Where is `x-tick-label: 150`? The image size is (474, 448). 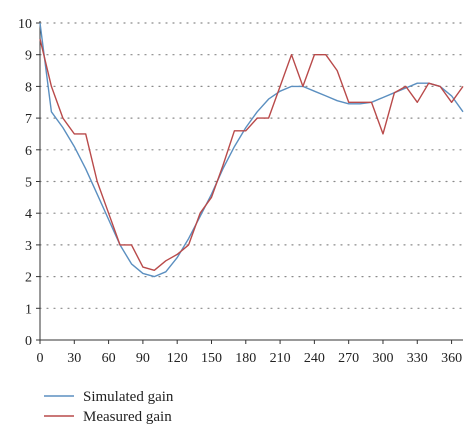
x-tick-label: 150 is located at coordinates (211, 358).